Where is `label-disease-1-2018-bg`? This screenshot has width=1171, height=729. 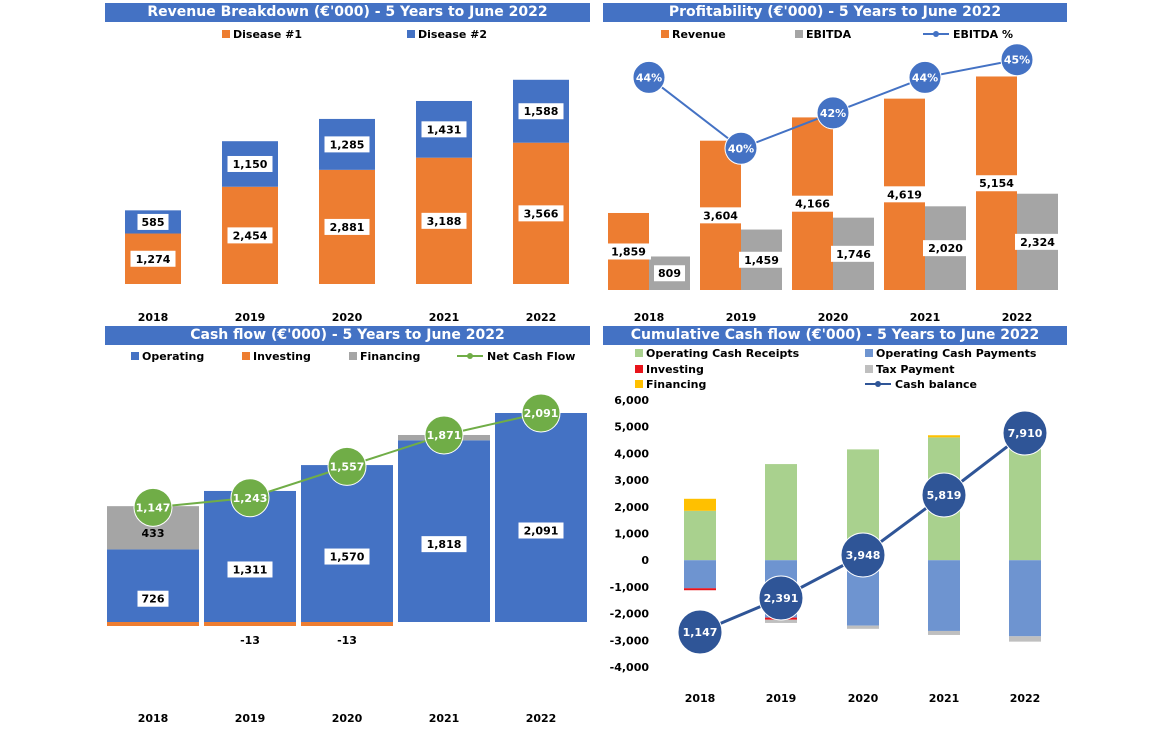
label-disease-1-2018-bg is located at coordinates (153, 258).